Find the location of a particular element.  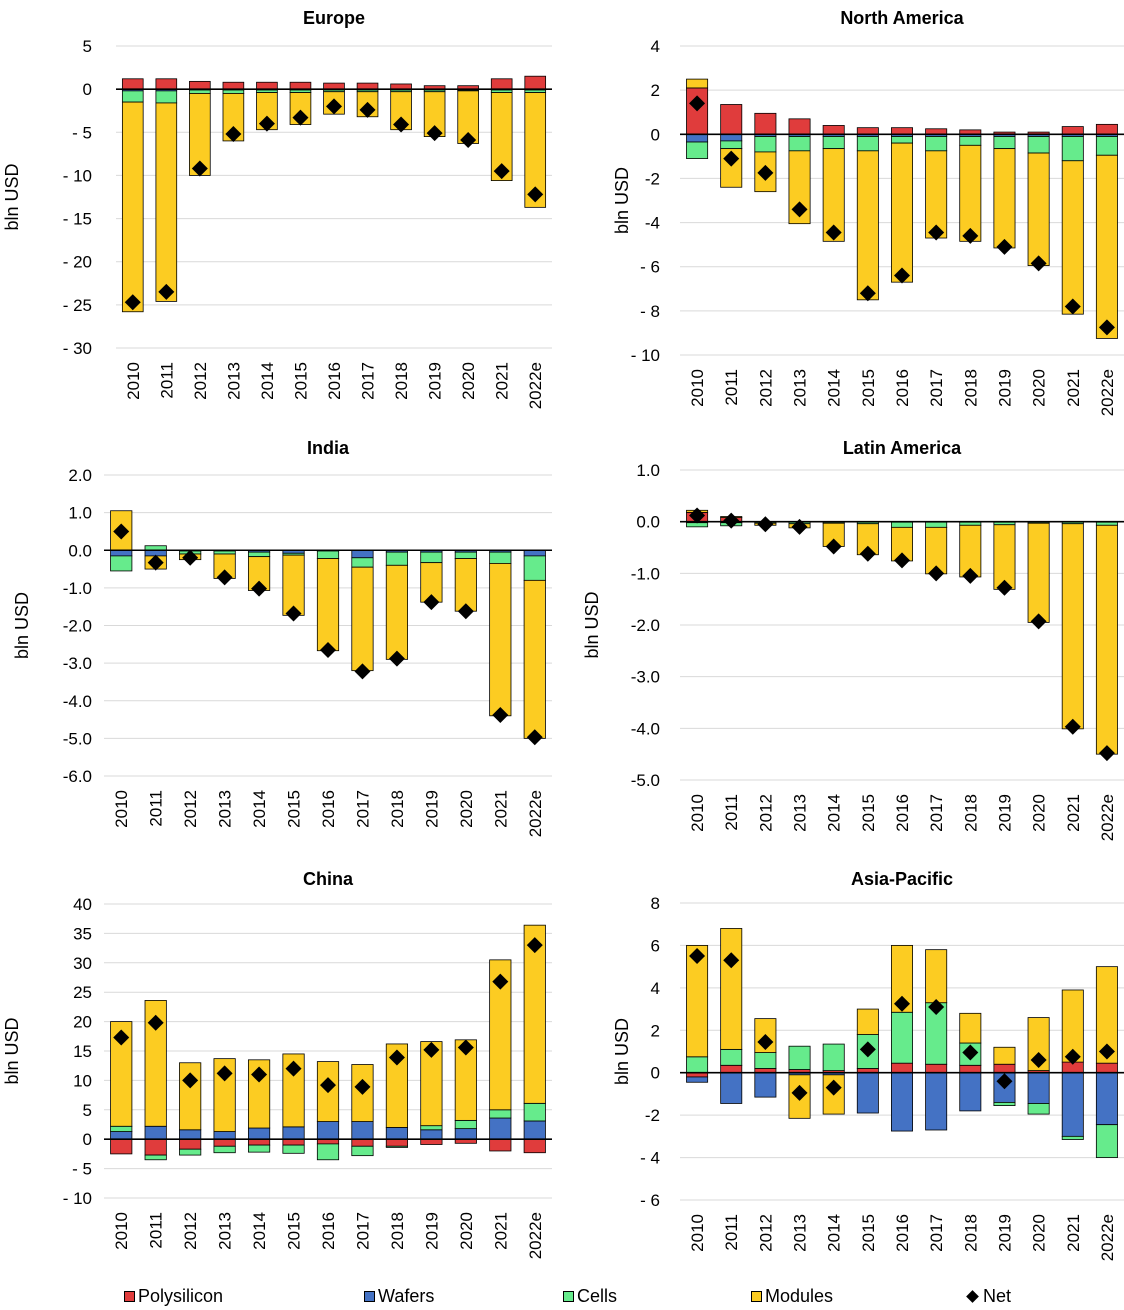

y-tick-label: 5 is located at coordinates (87, 46).